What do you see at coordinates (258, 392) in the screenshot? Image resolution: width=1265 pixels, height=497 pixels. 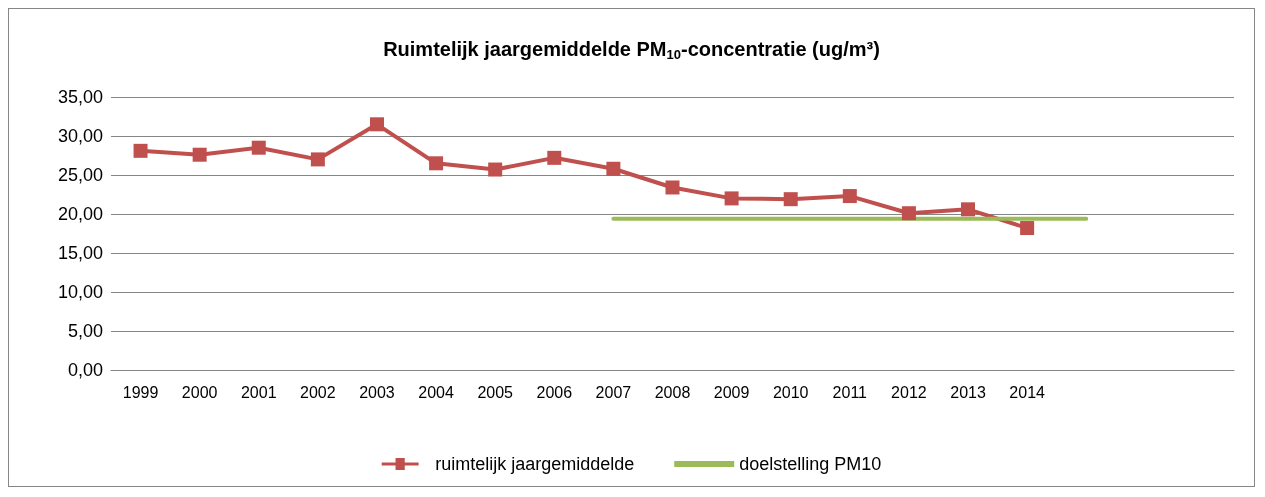 I see `x-tick-label: 2001` at bounding box center [258, 392].